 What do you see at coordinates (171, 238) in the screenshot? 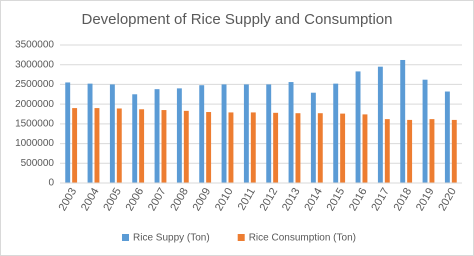
I see `legend-label: Rice Suppy (Ton)` at bounding box center [171, 238].